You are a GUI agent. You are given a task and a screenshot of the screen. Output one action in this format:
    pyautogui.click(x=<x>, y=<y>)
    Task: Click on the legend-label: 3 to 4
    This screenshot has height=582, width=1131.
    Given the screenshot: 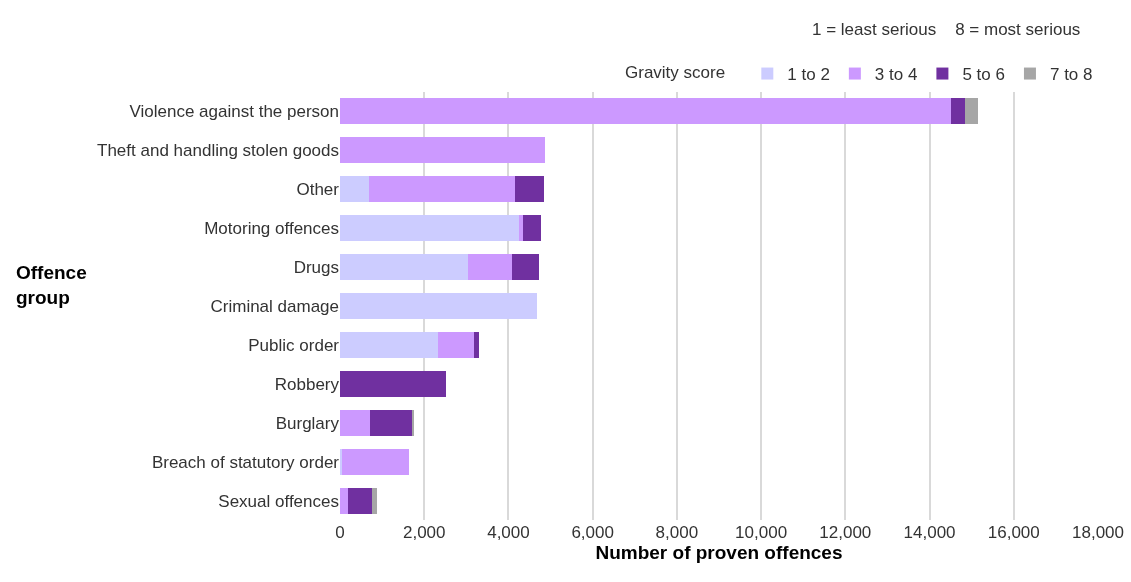 What is the action you would take?
    pyautogui.click(x=896, y=75)
    